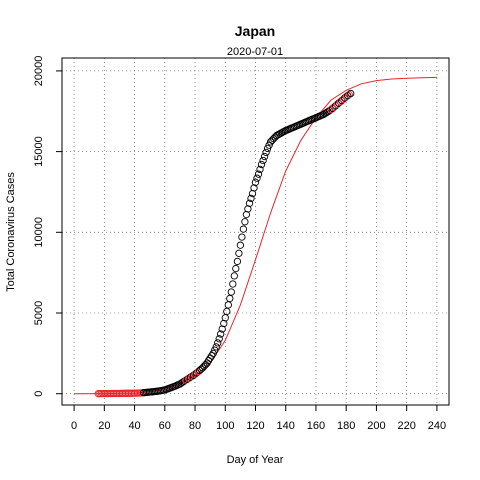  What do you see at coordinates (255, 31) in the screenshot?
I see `chart-title: Japan` at bounding box center [255, 31].